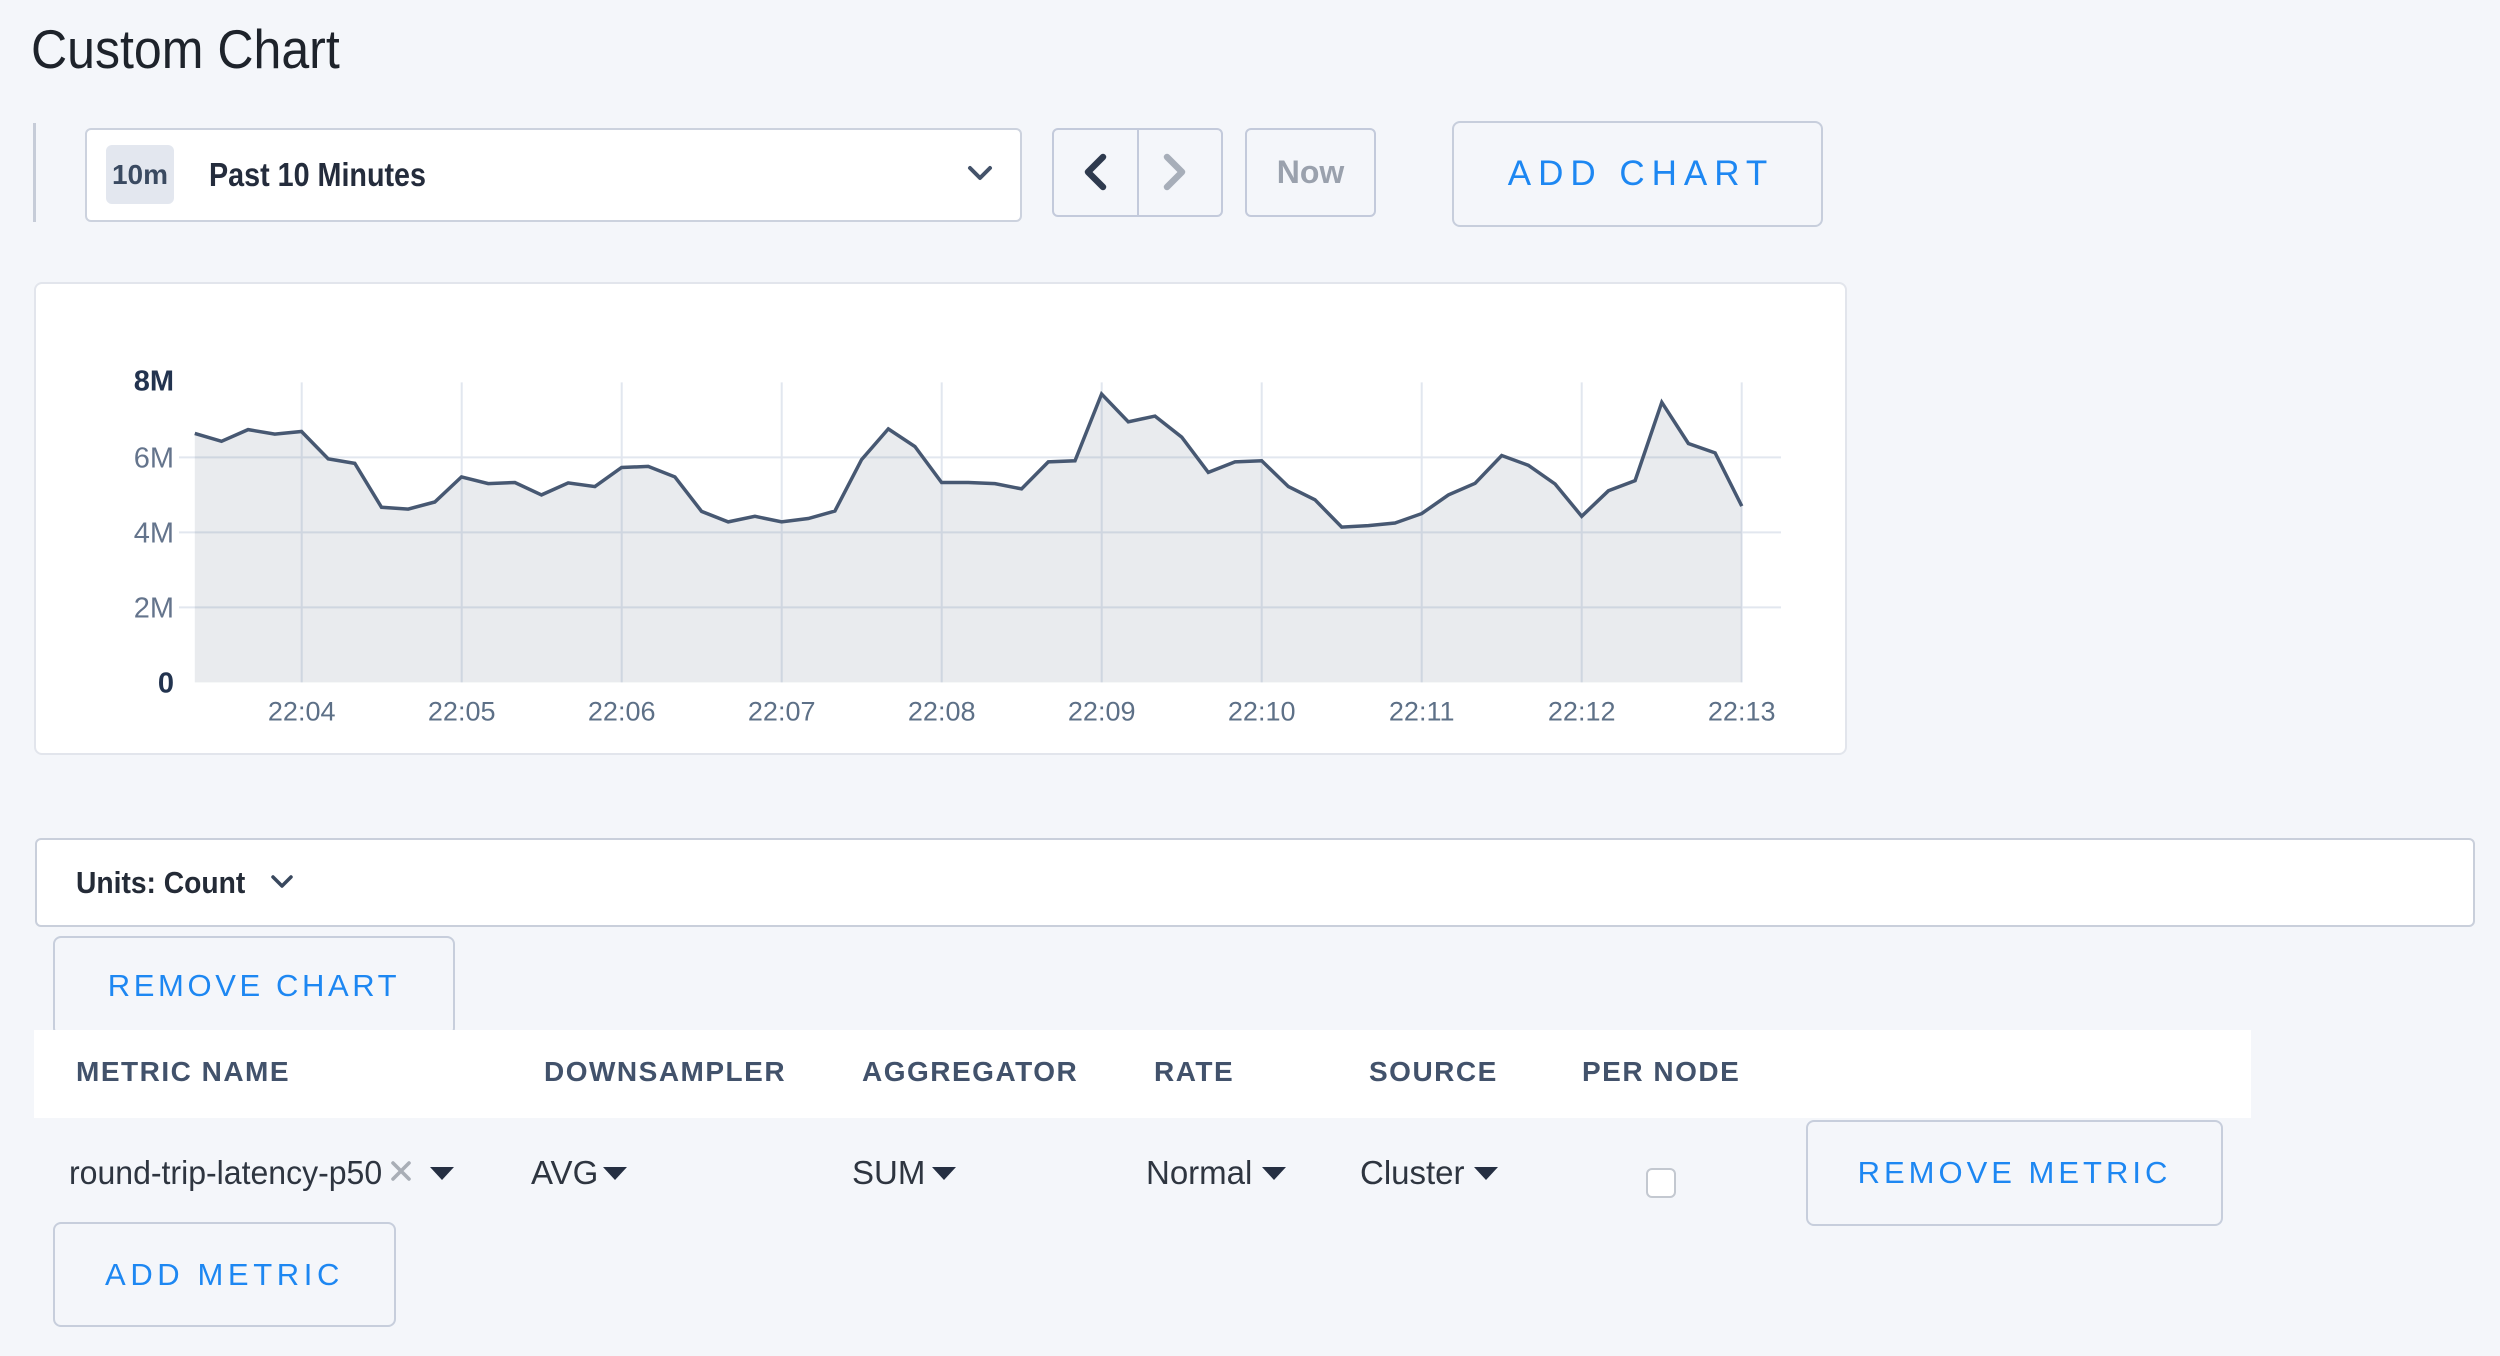 This screenshot has width=2500, height=1356. Describe the element at coordinates (462, 712) in the screenshot. I see `svg-text: 22:05` at that location.